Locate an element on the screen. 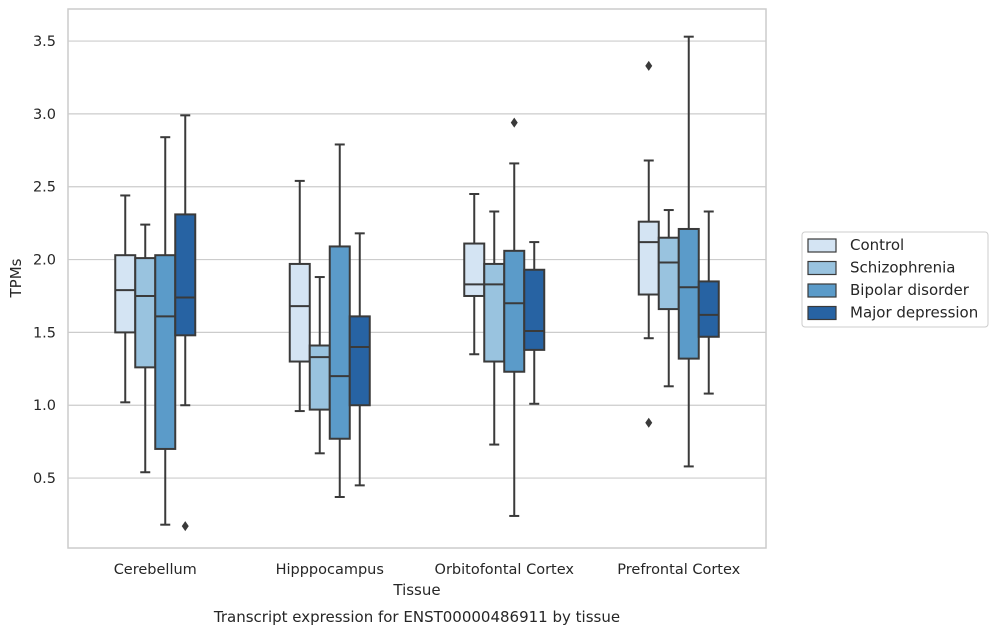  x-tick-label: Cerebellum is located at coordinates (155, 570).